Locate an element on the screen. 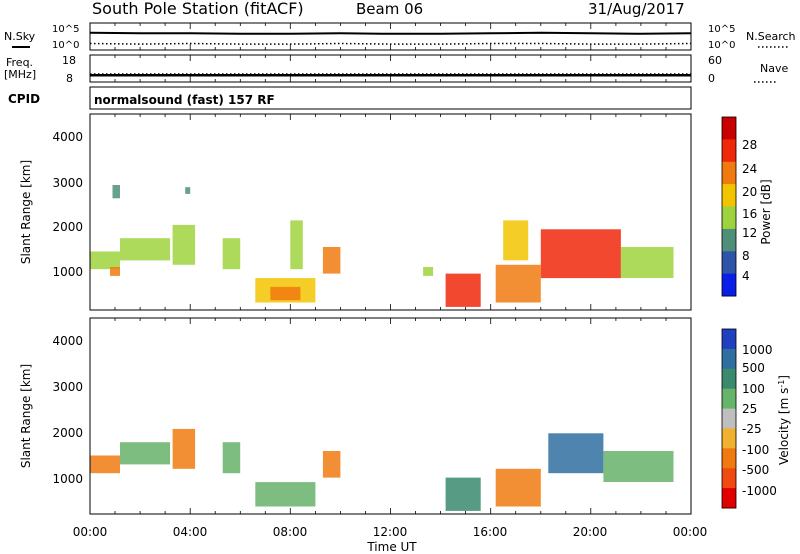 This screenshot has width=800, height=554. velocity-ytick-4000: 4000 is located at coordinates (67, 341).